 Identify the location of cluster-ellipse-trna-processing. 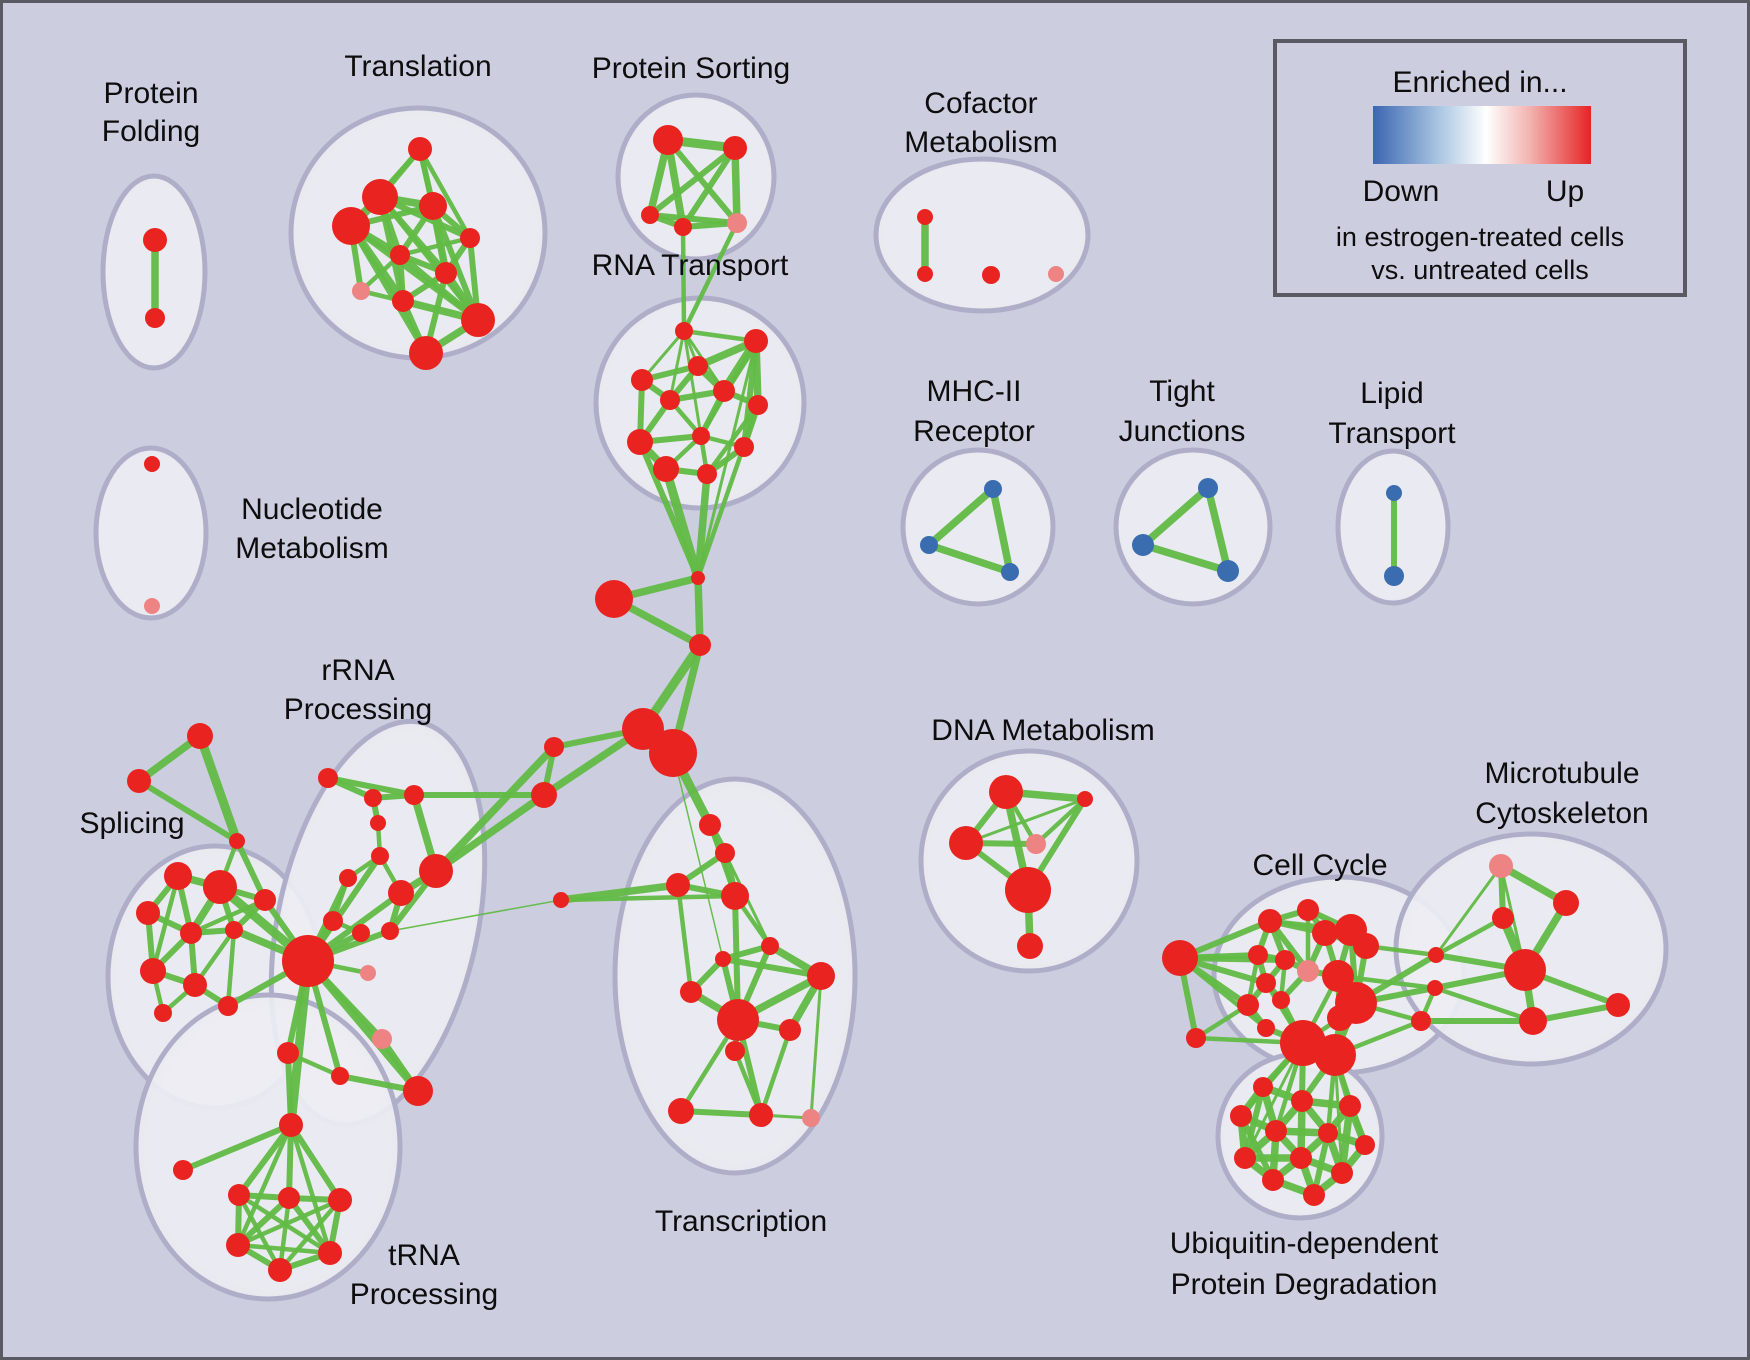
(268, 1147).